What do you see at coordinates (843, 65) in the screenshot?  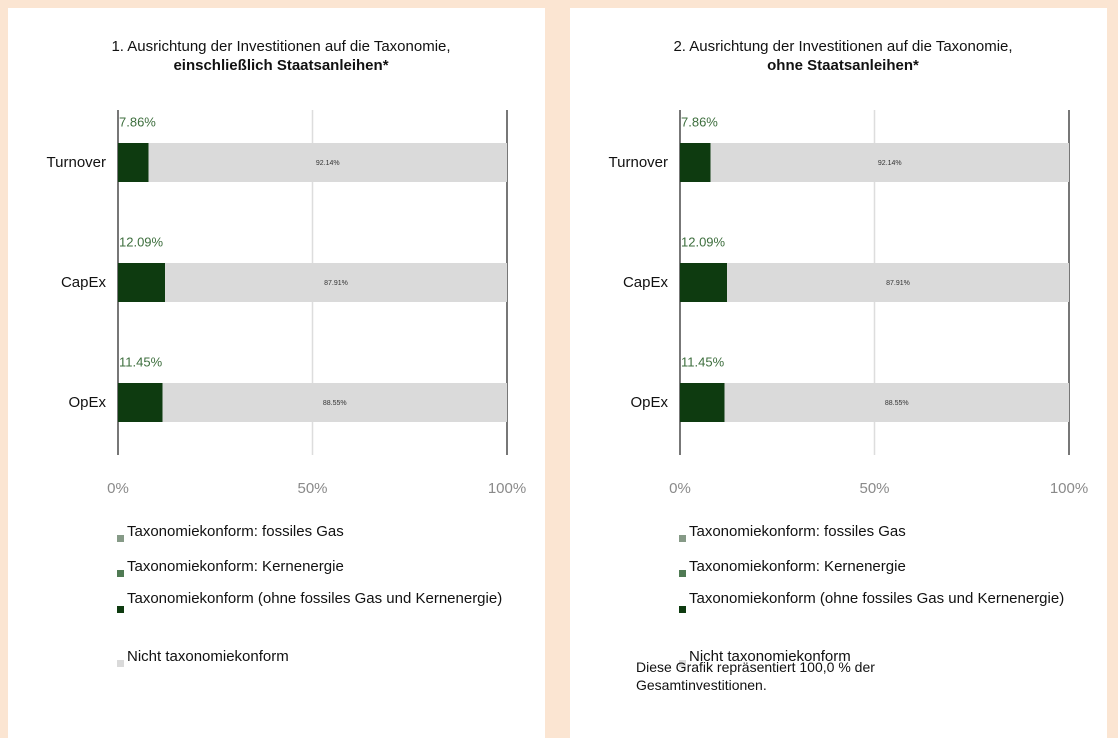 I see `chart-subtitle: ohne Staatsanleihen*` at bounding box center [843, 65].